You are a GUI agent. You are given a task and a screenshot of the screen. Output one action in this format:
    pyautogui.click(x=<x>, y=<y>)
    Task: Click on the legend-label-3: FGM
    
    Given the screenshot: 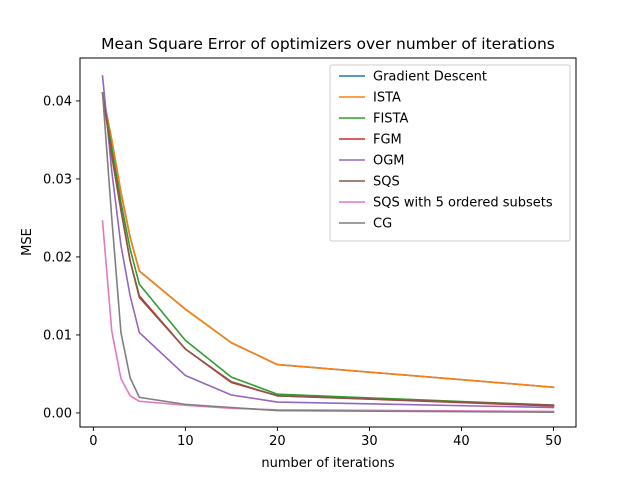 What is the action you would take?
    pyautogui.click(x=387, y=140)
    